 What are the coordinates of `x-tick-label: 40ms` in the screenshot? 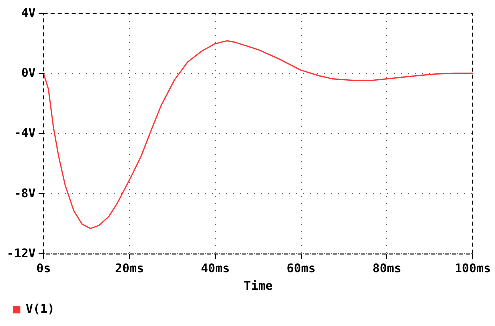 It's located at (215, 269).